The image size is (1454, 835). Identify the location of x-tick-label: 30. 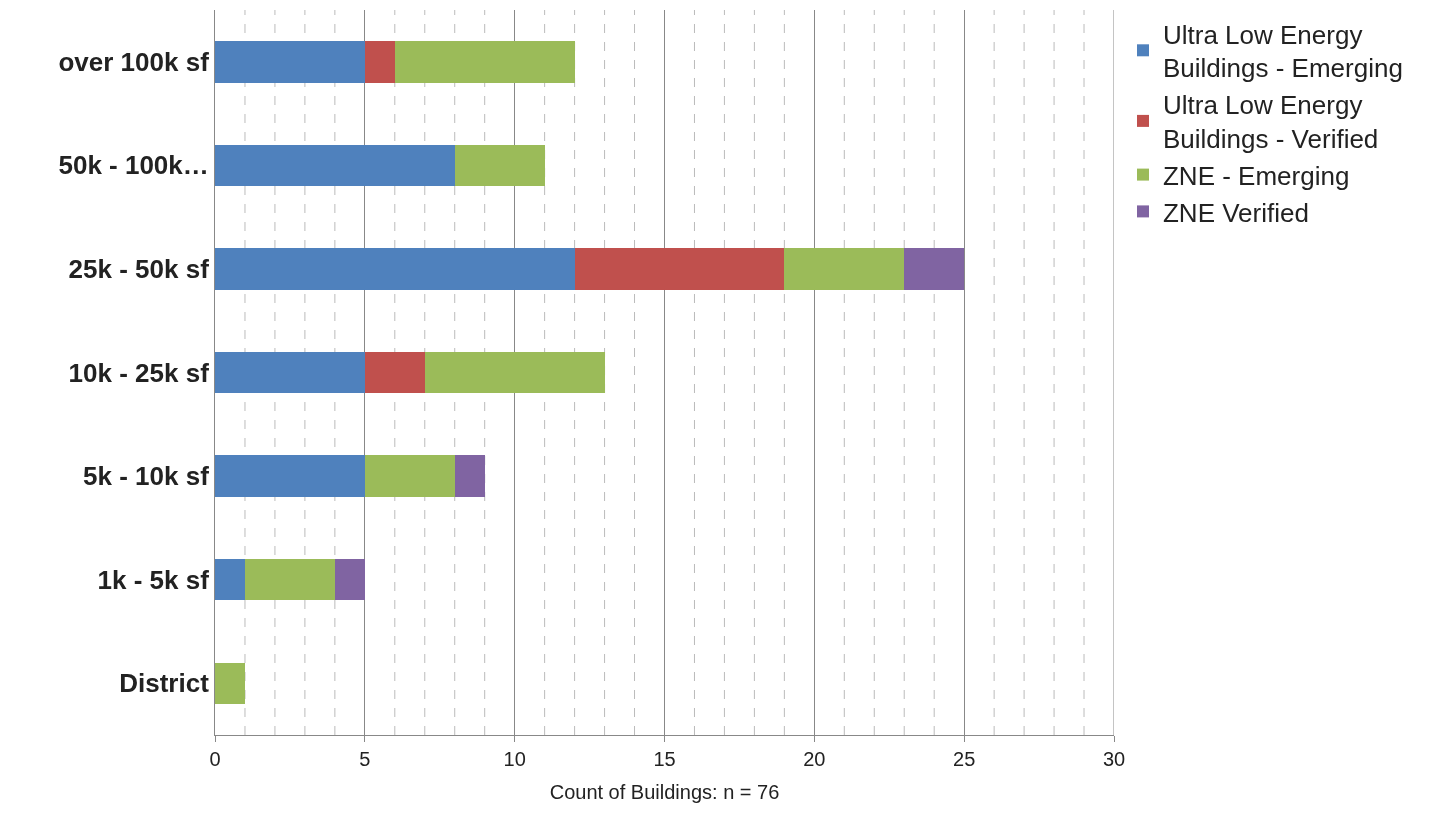
(1114, 759).